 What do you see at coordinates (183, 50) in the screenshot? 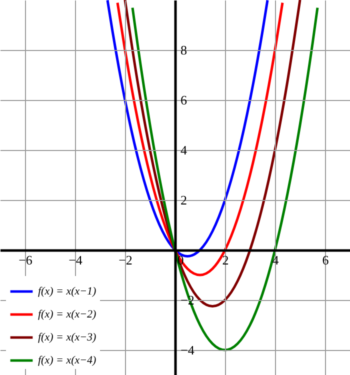
I see `y-tick-label: 8` at bounding box center [183, 50].